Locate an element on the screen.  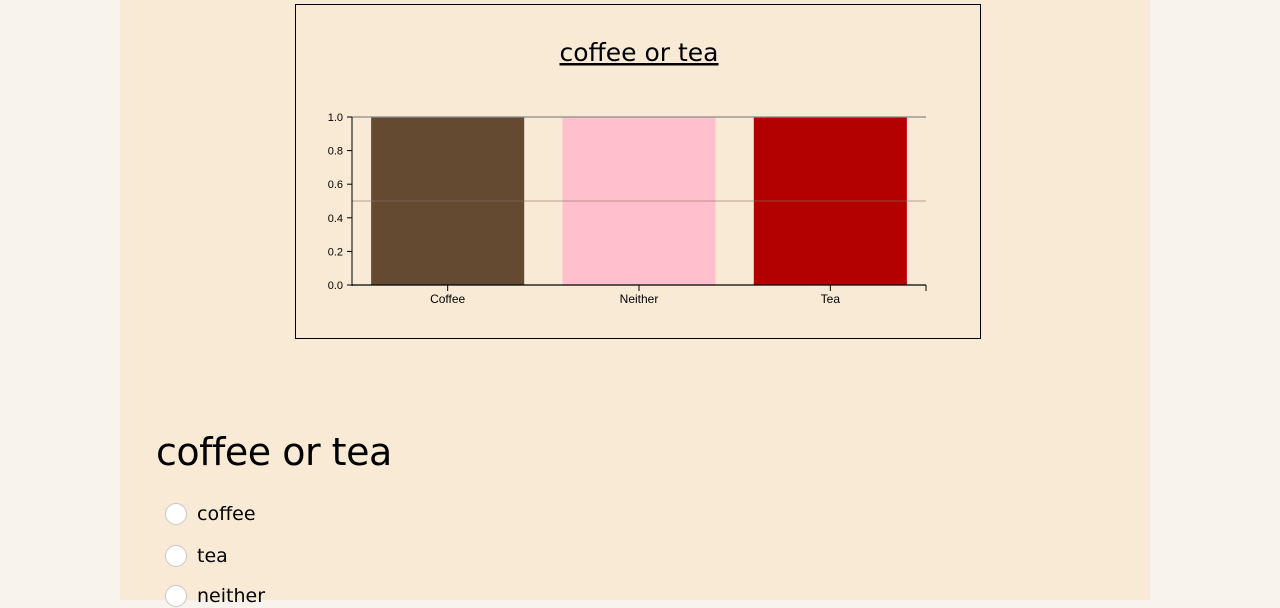
option-neither-label: neither is located at coordinates (231, 596).